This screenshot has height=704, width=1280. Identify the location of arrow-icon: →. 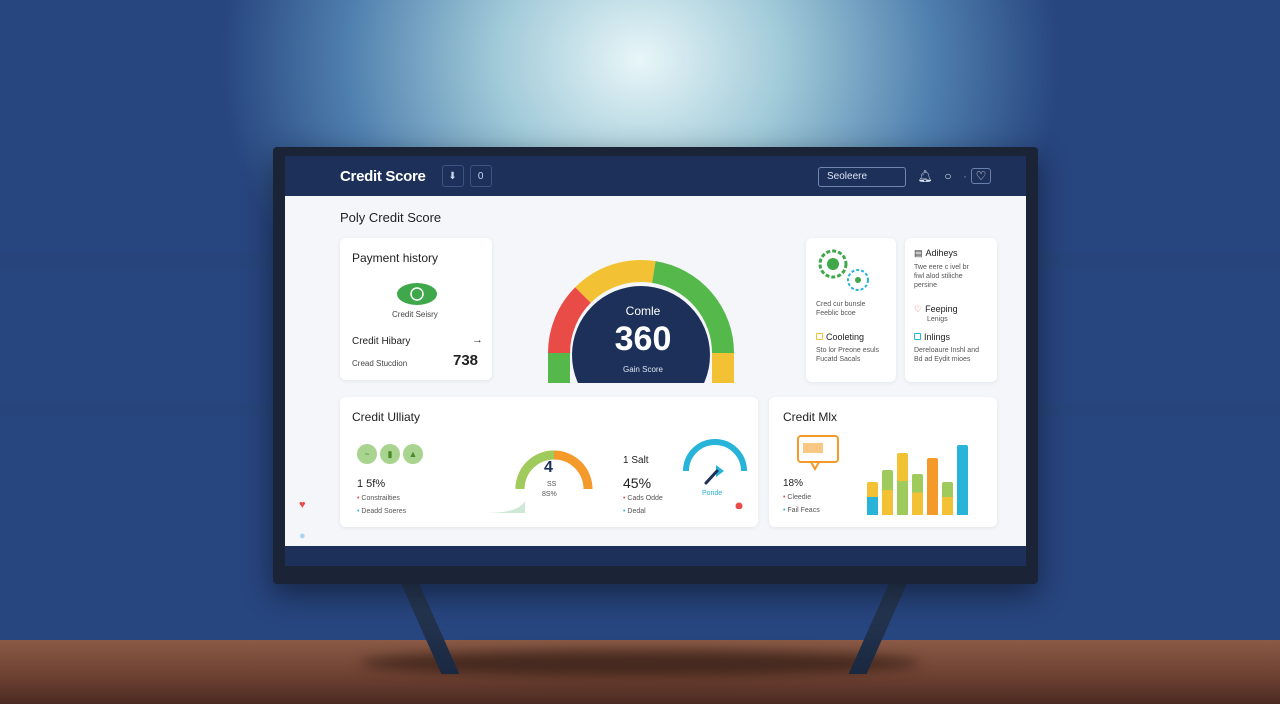
(477, 340).